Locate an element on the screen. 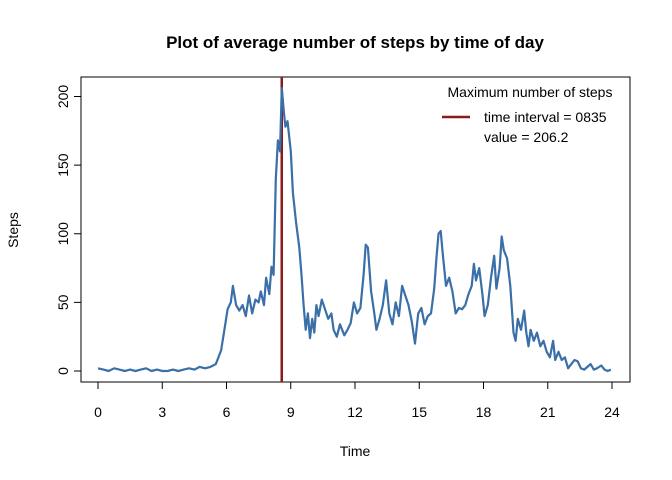 The height and width of the screenshot is (480, 672). x-tick-label: 24 is located at coordinates (612, 412).